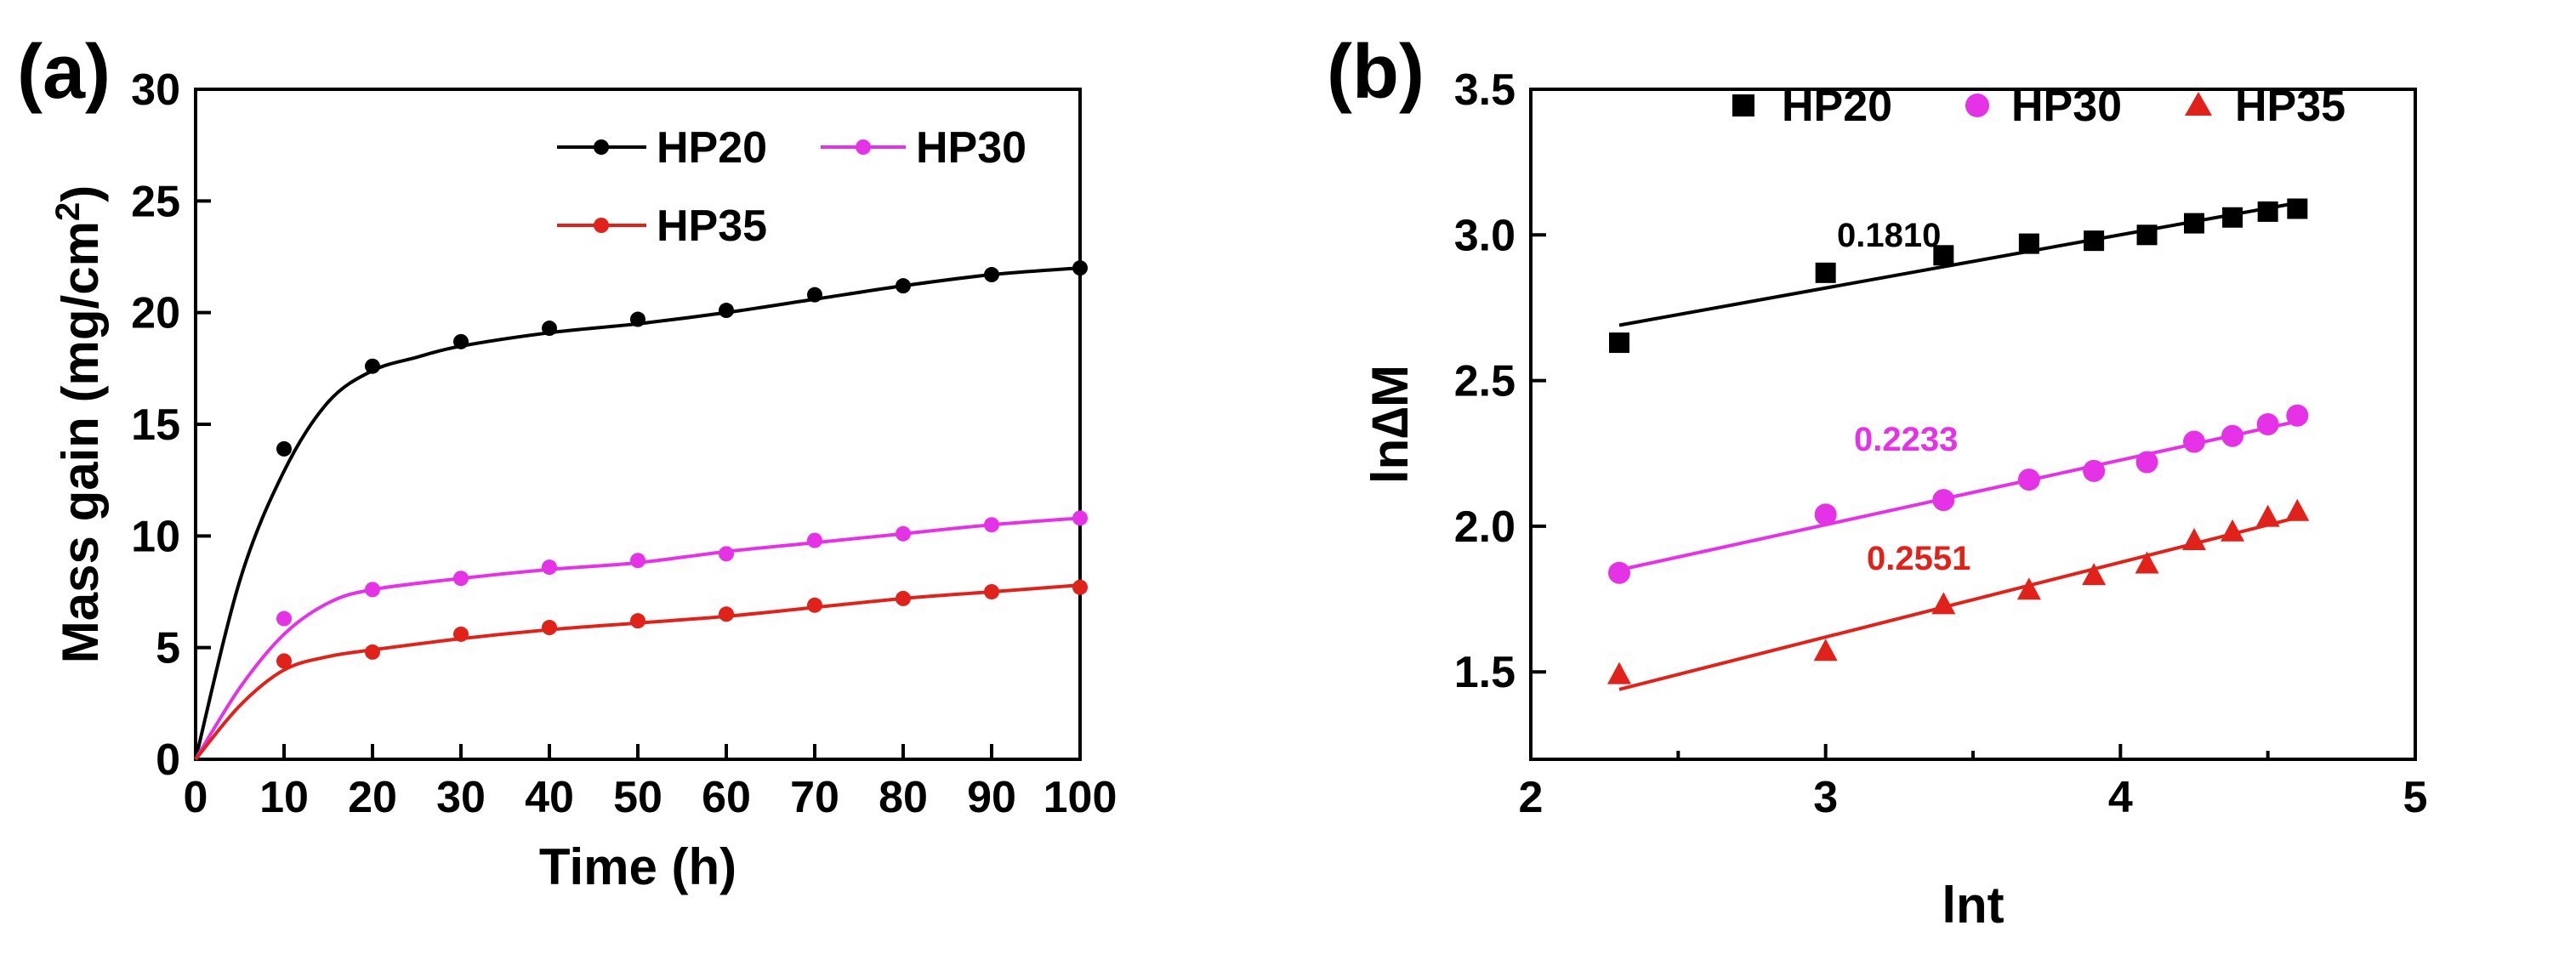 This screenshot has height=954, width=2576. I want to click on panel-a-y-tick-label: 10, so click(155, 536).